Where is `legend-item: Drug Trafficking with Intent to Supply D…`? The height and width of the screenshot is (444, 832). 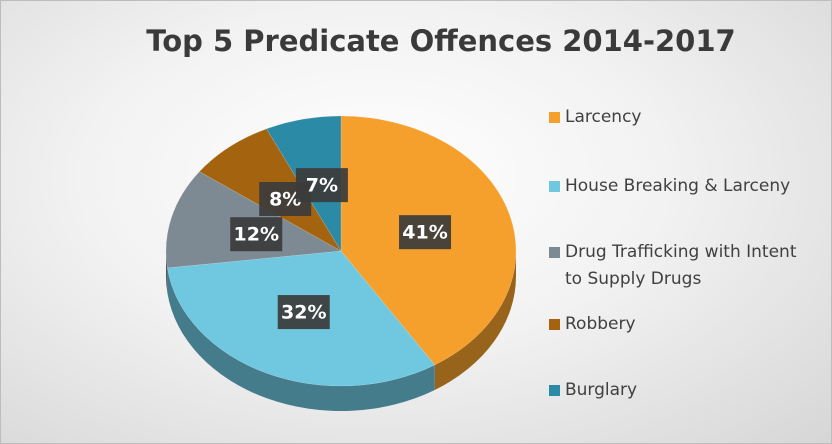
legend-item: Drug Trafficking with Intent to Supply D… is located at coordinates (679, 266).